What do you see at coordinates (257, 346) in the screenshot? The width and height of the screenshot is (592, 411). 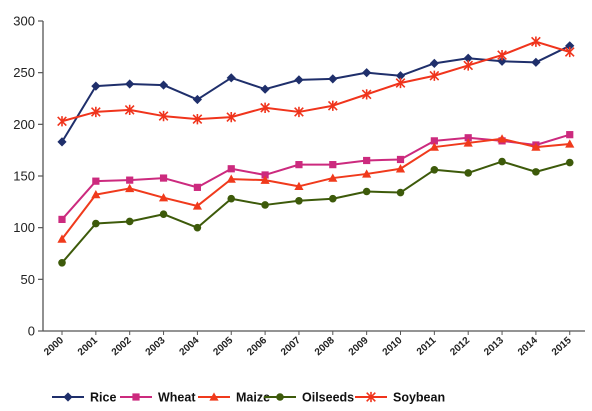 I see `x-tick-label: 2006` at bounding box center [257, 346].